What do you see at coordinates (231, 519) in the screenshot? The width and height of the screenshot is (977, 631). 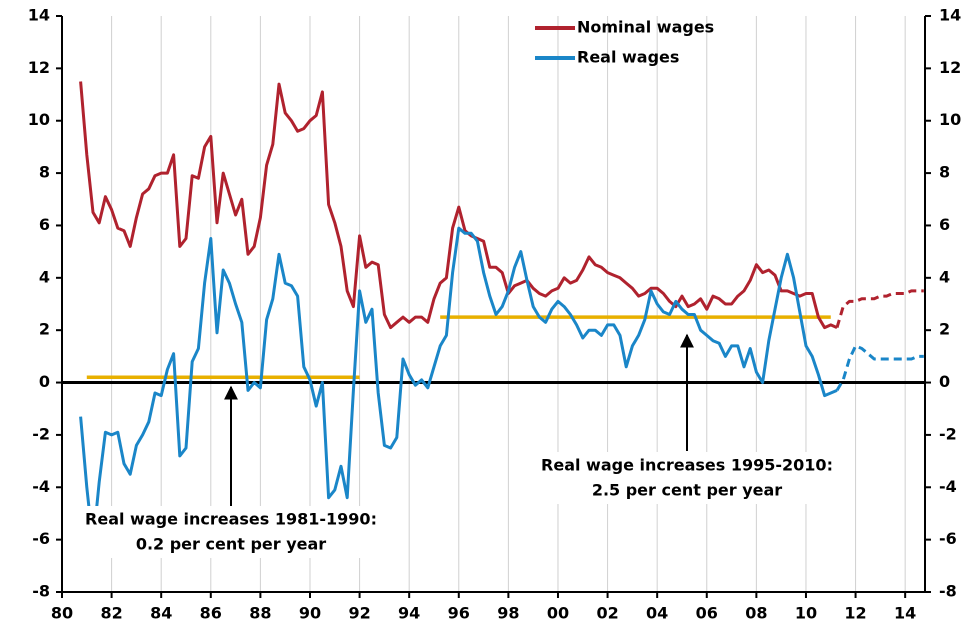 I see `annotation-text: Real wage increases 1981-1990:` at bounding box center [231, 519].